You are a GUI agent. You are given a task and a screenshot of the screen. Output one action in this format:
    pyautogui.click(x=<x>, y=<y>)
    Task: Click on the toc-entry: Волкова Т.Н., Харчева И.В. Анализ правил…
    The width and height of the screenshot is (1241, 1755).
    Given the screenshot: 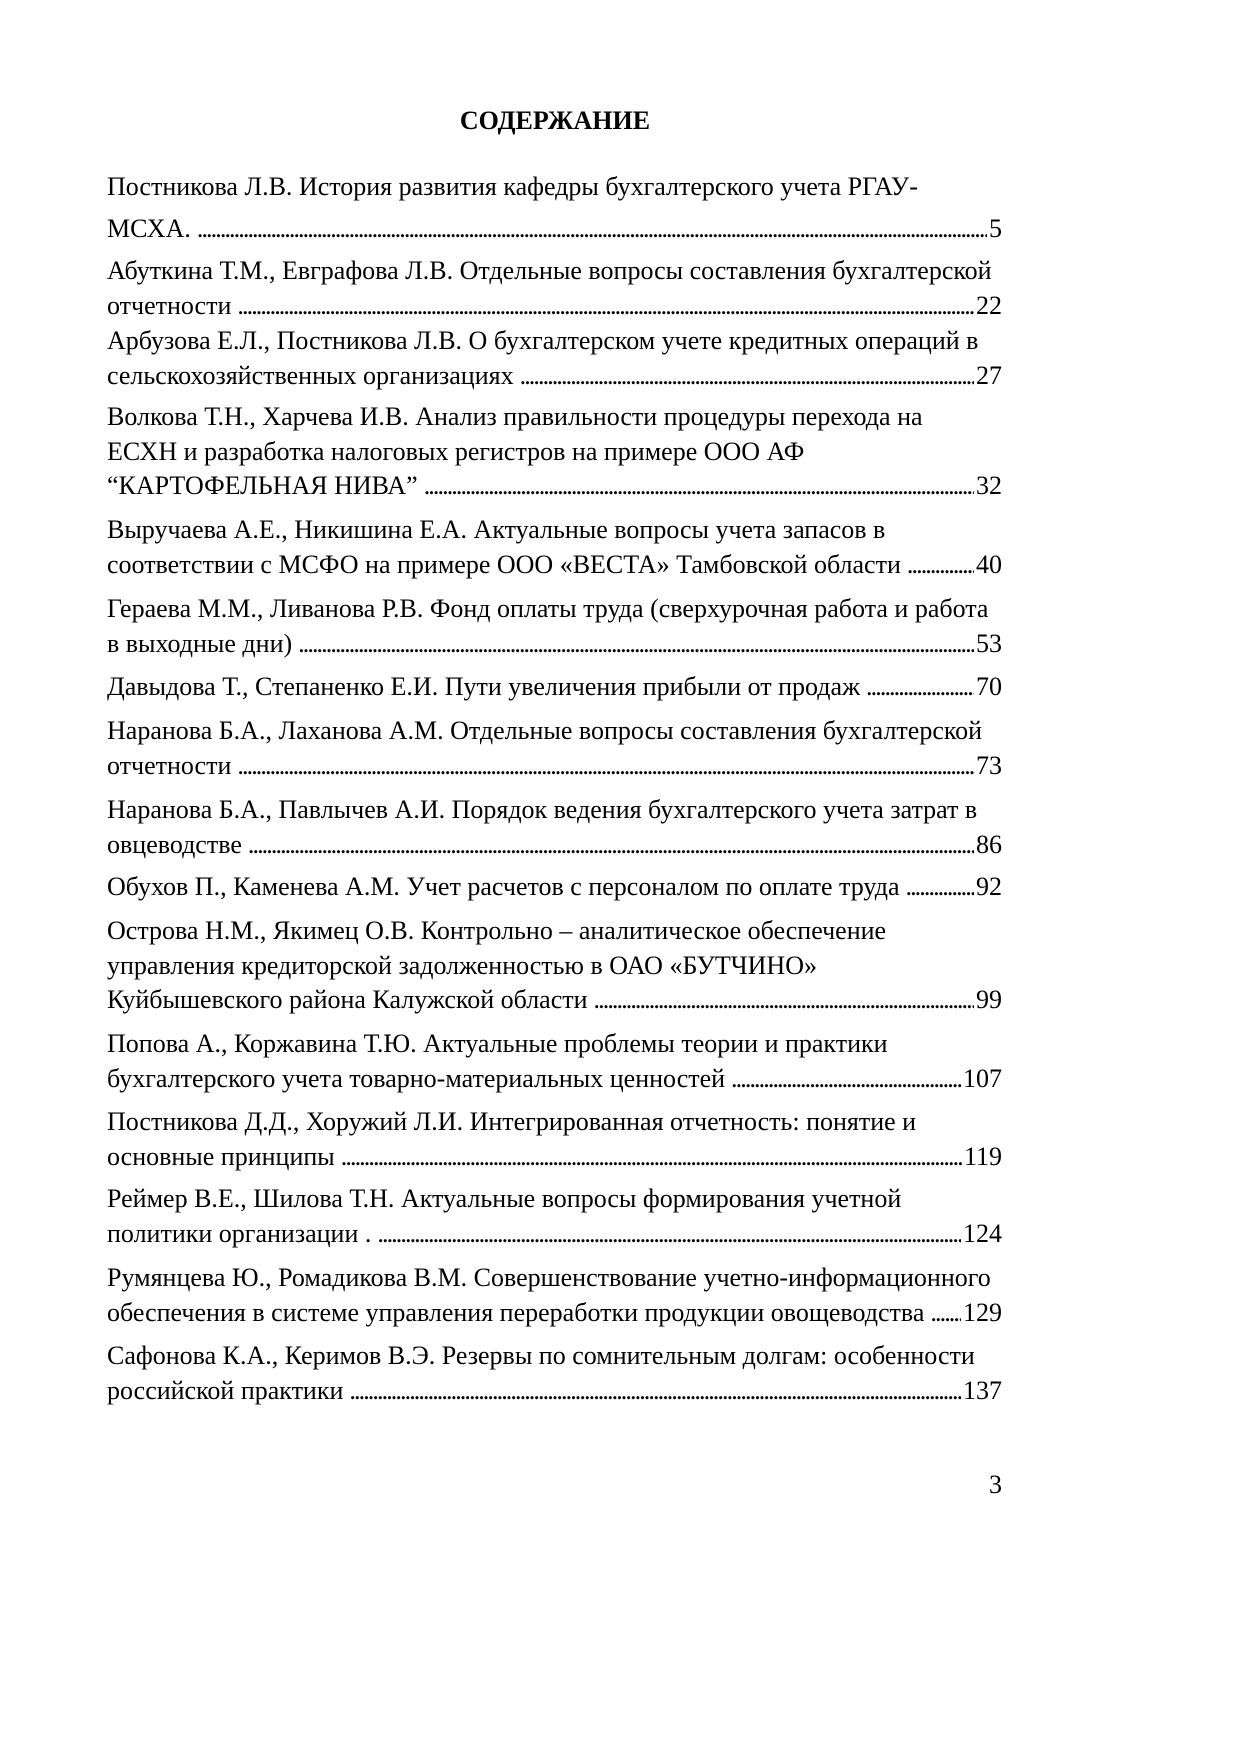 What is the action you would take?
    pyautogui.click(x=554, y=452)
    